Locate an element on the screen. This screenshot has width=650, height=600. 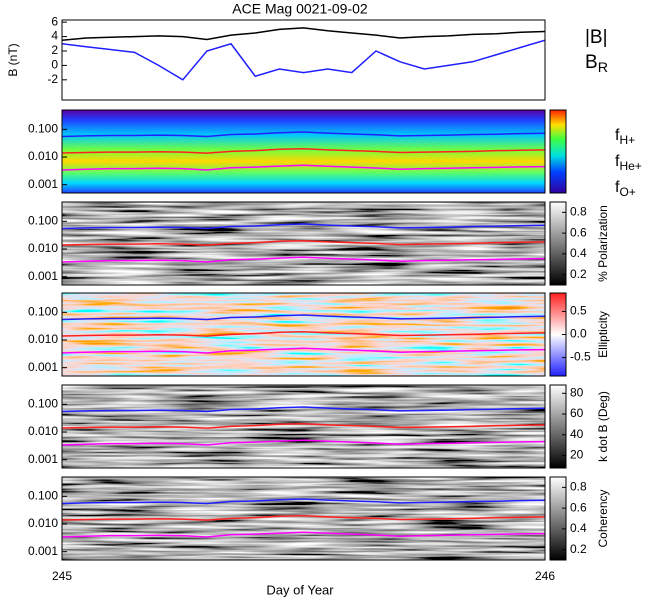
colorbar-label: Ellipticity is located at coordinates (603, 334).